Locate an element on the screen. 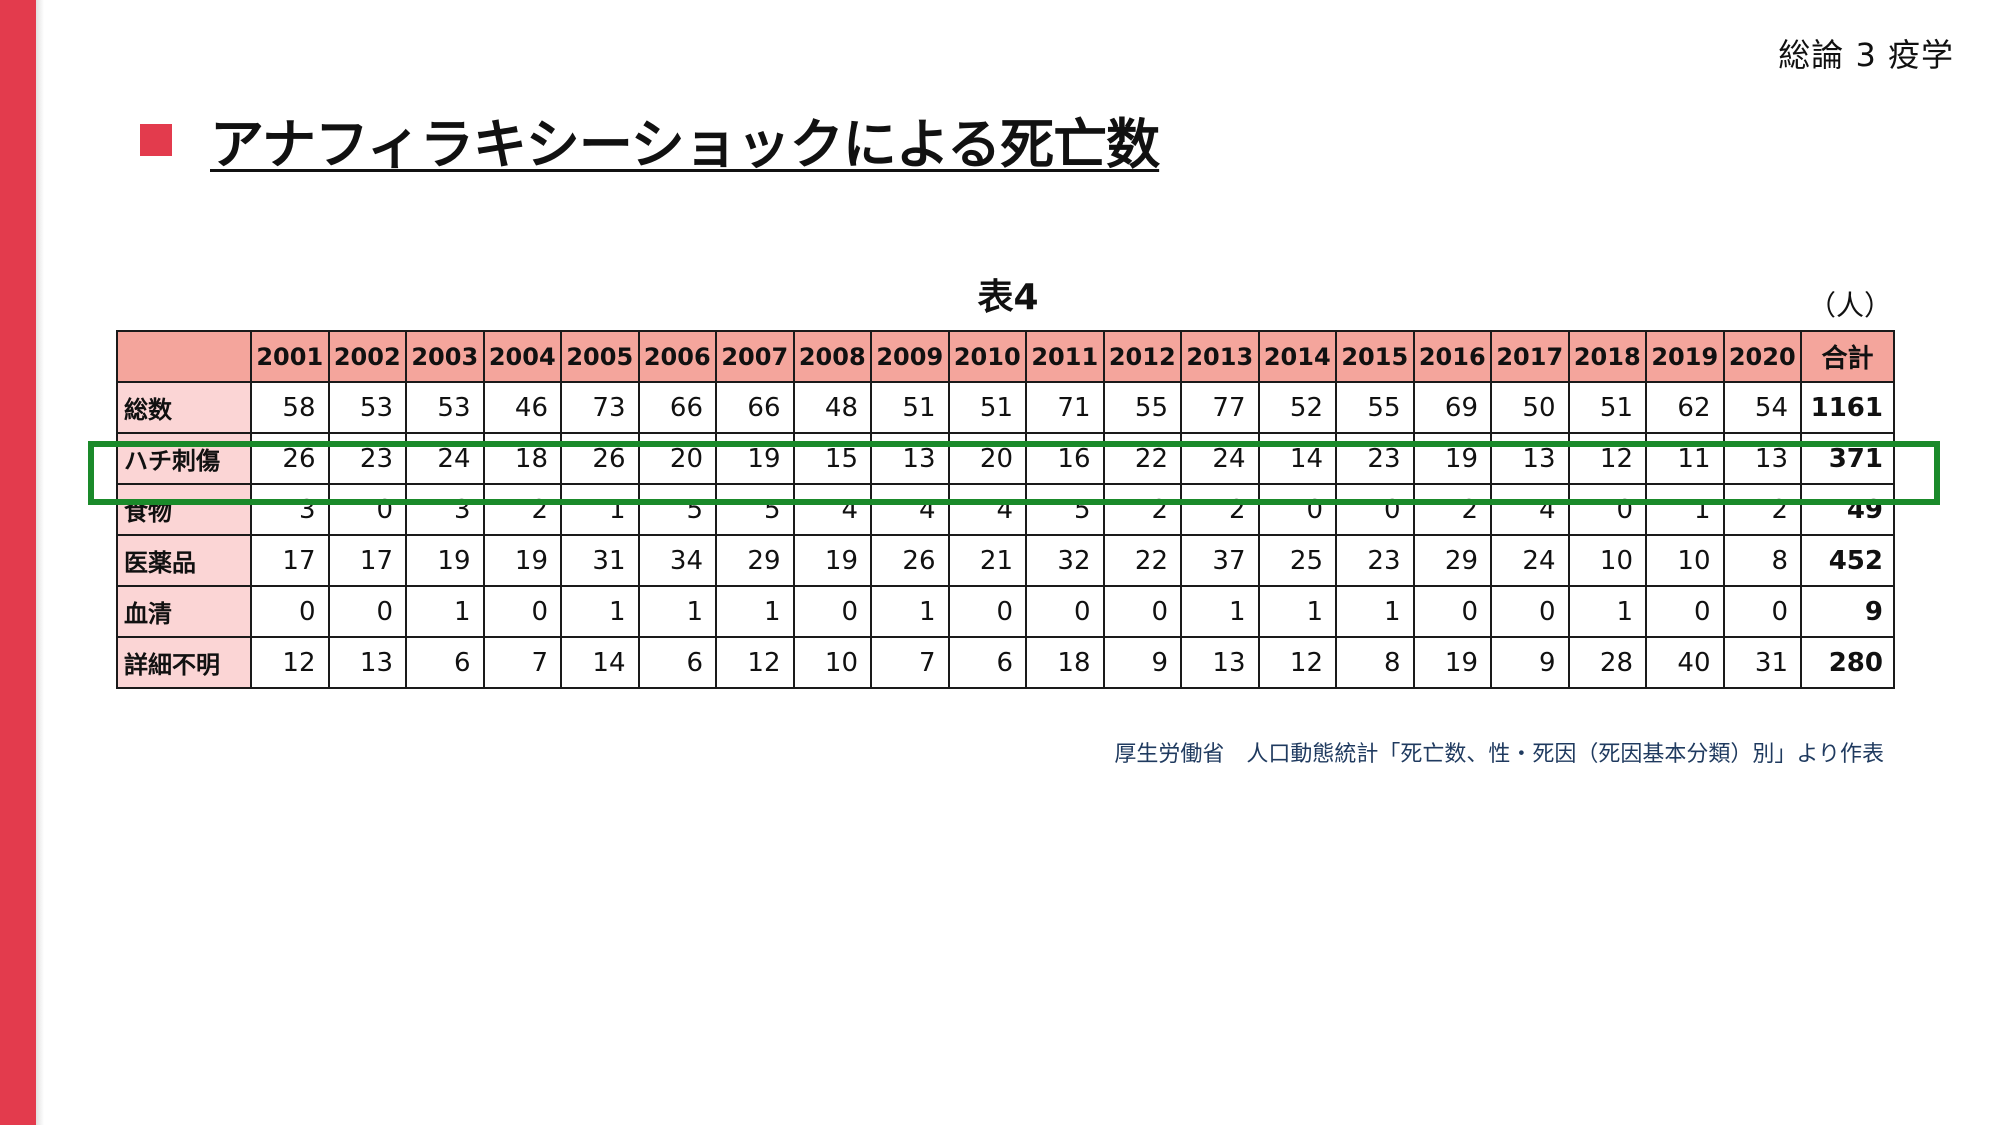 The width and height of the screenshot is (2000, 1125). unit-label: （人） is located at coordinates (1850, 305).